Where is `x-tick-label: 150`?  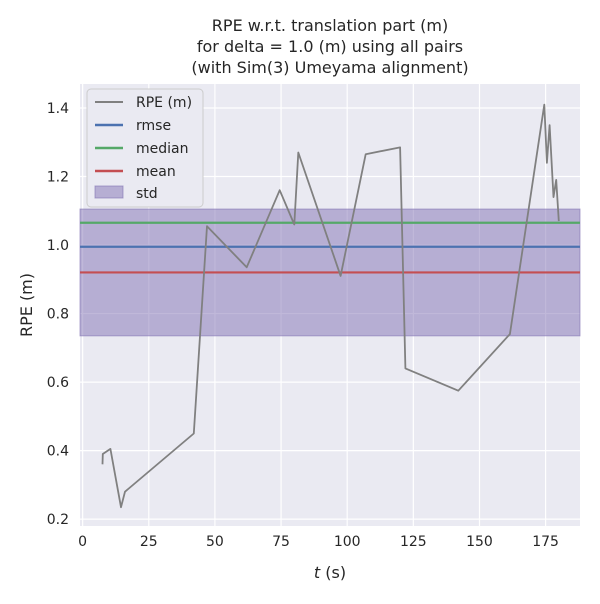
x-tick-label: 150 is located at coordinates (479, 542).